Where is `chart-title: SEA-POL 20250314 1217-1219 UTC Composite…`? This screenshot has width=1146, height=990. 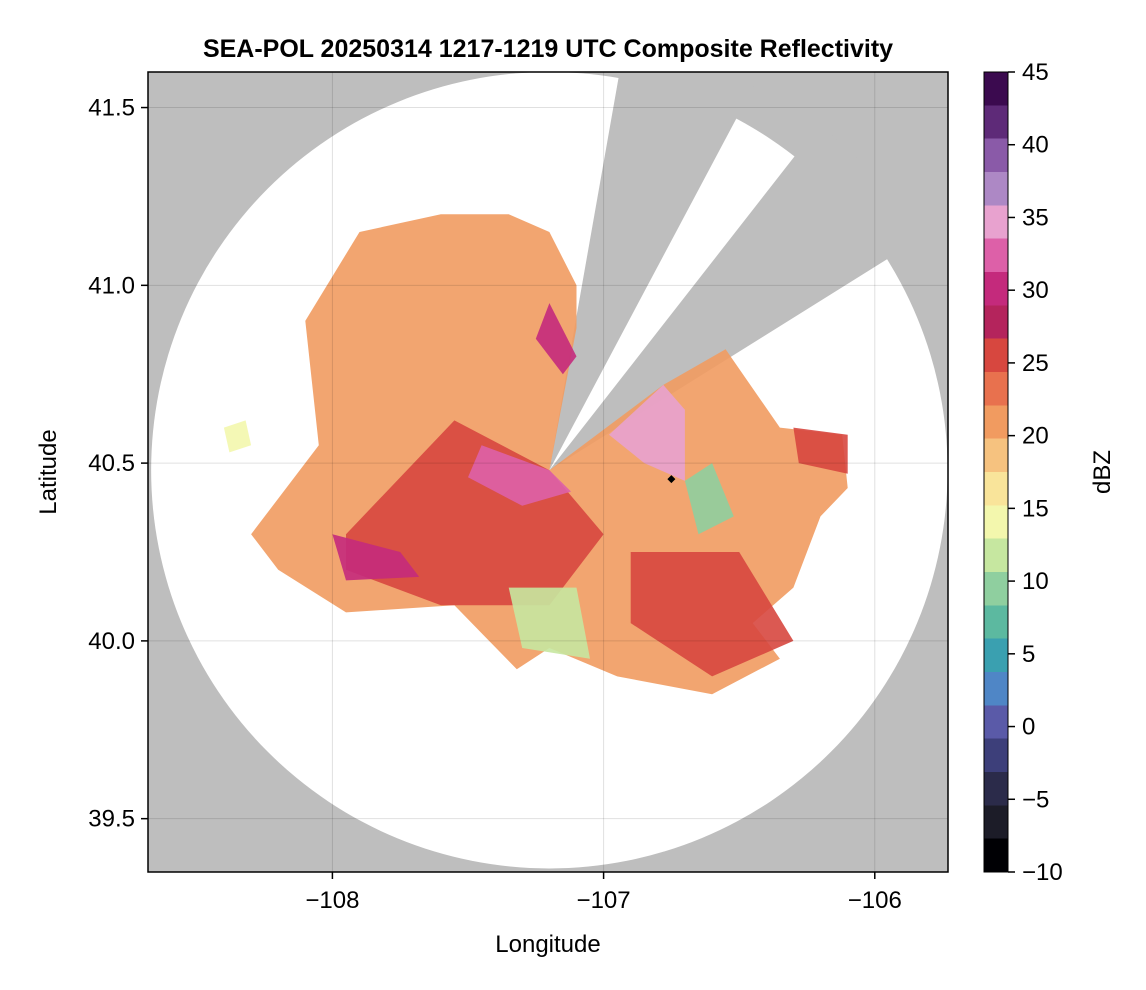
chart-title: SEA-POL 20250314 1217-1219 UTC Composite… is located at coordinates (548, 49).